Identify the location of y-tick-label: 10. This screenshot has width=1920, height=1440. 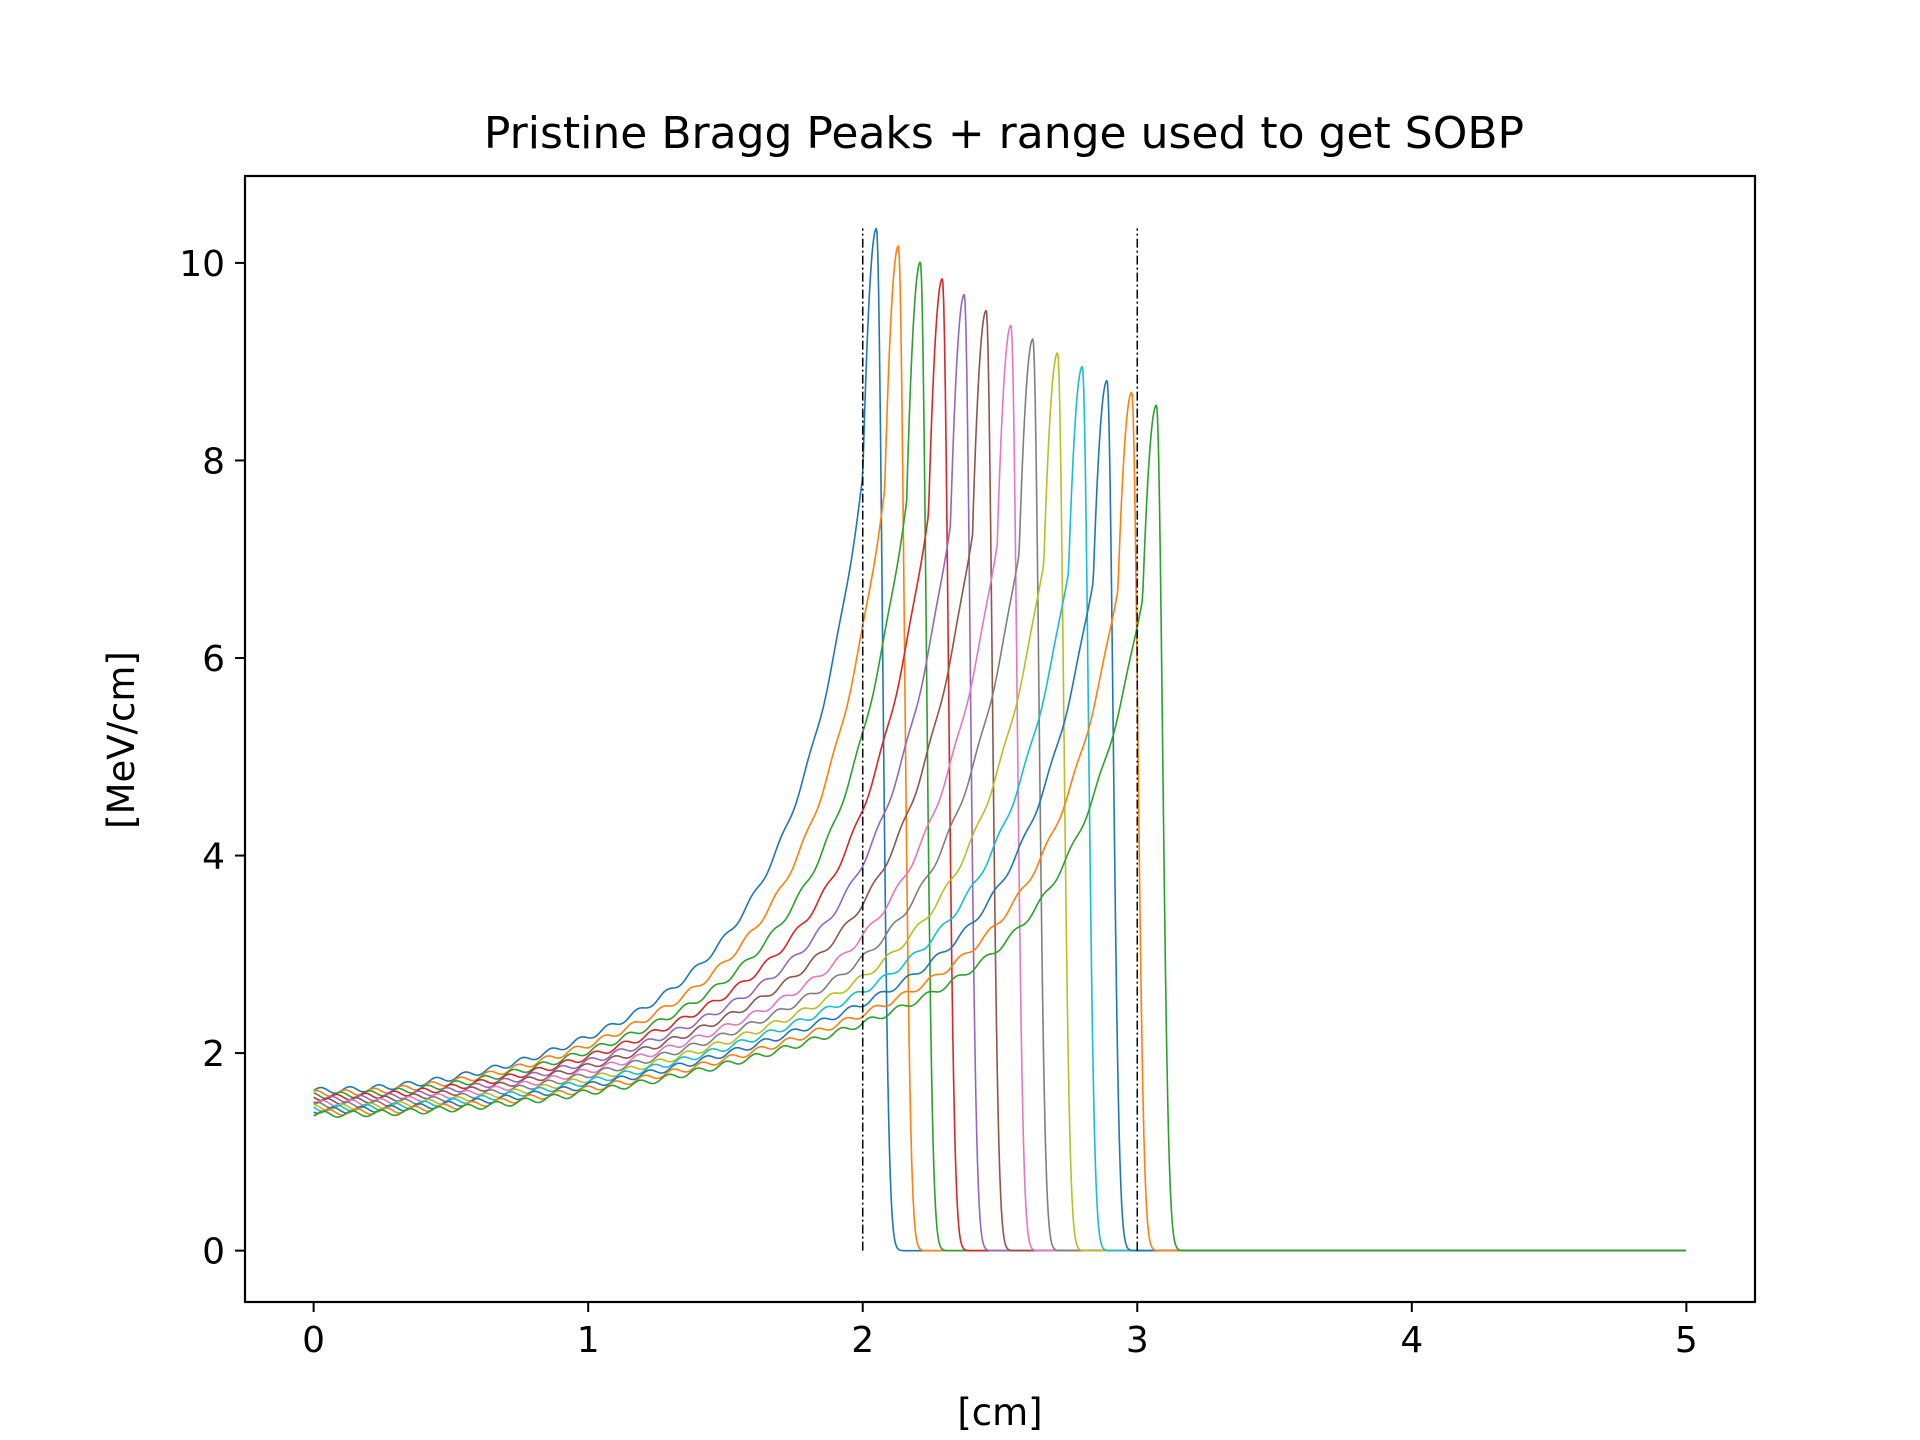
(202, 264).